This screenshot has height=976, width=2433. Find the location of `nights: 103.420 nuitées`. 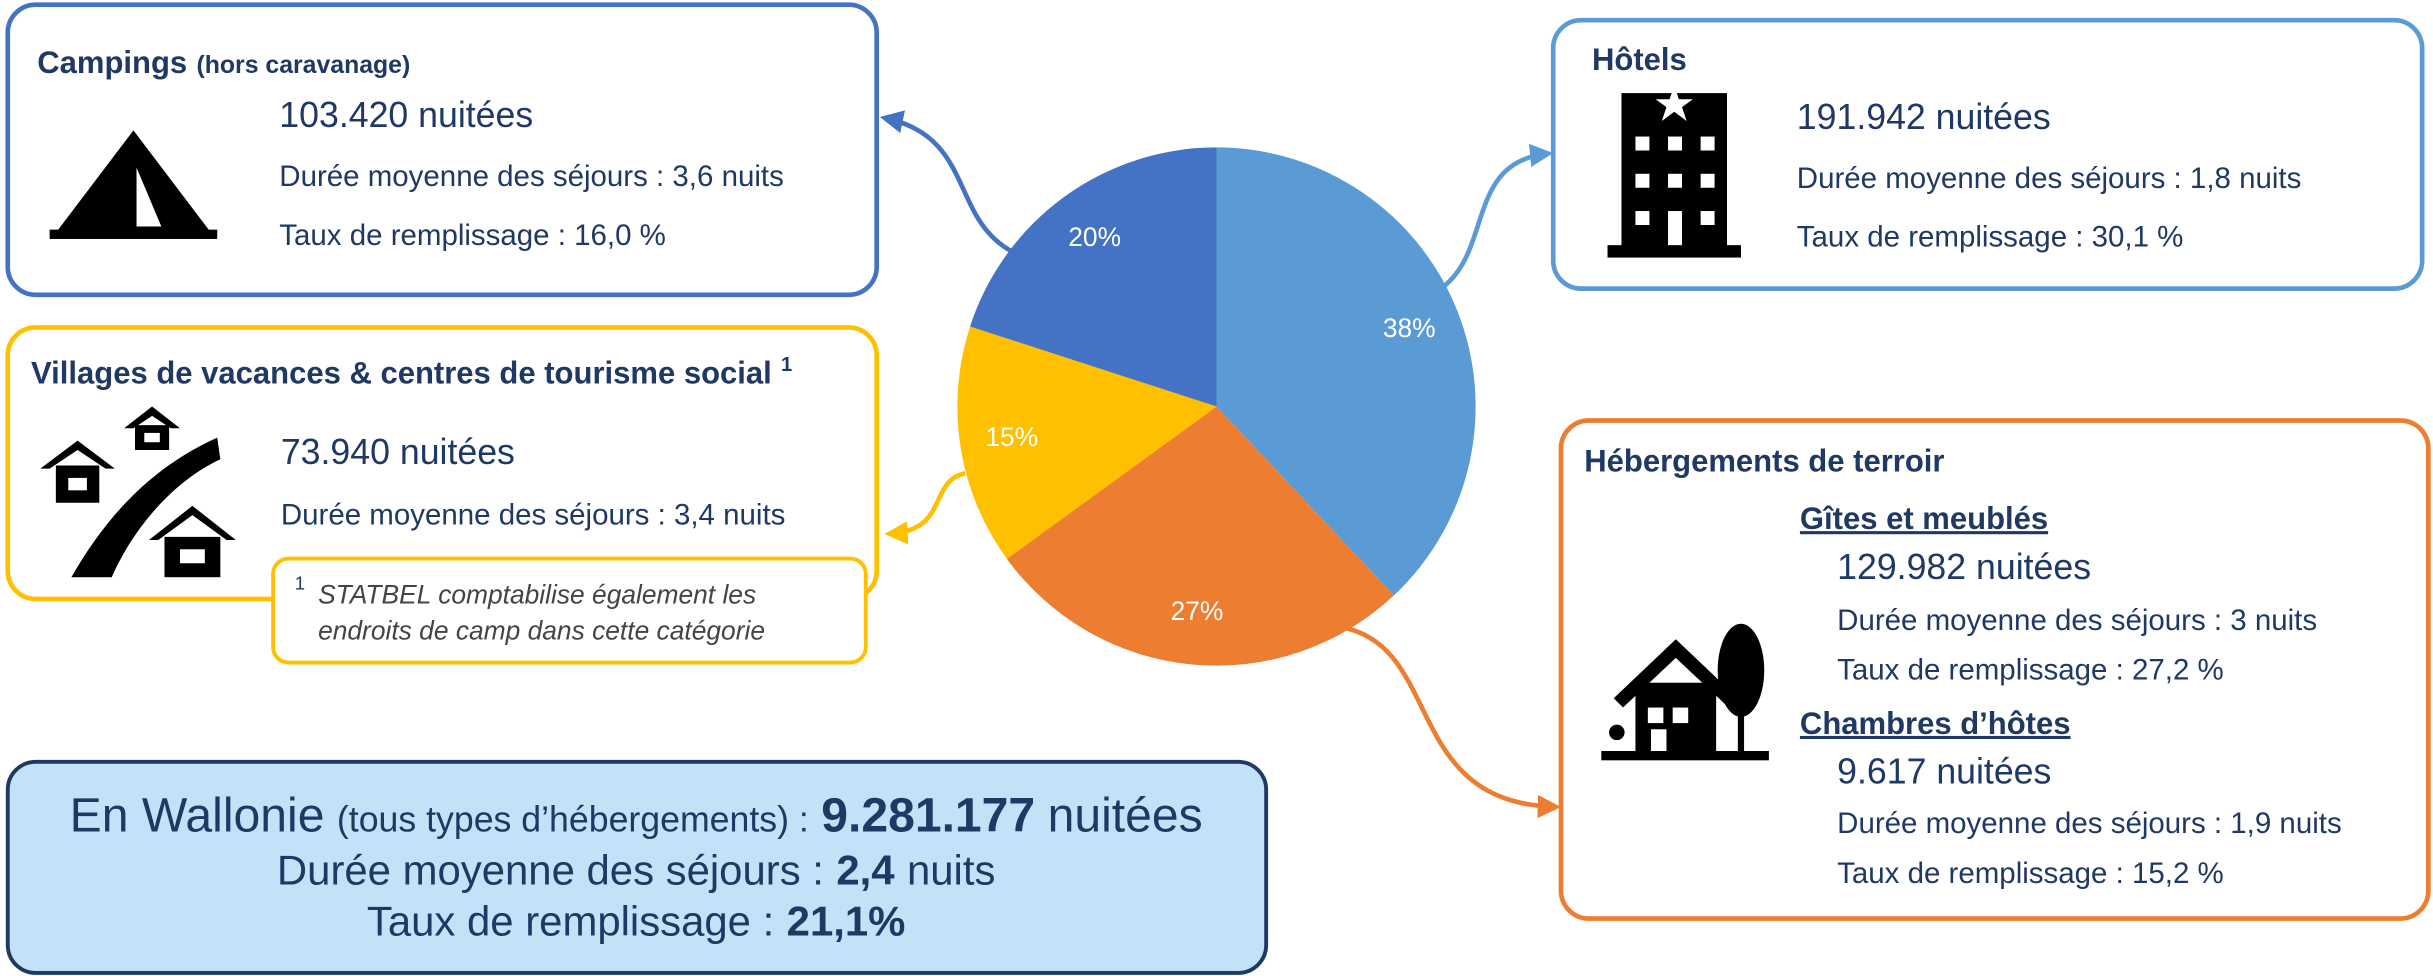

nights: 103.420 nuitées is located at coordinates (406, 115).